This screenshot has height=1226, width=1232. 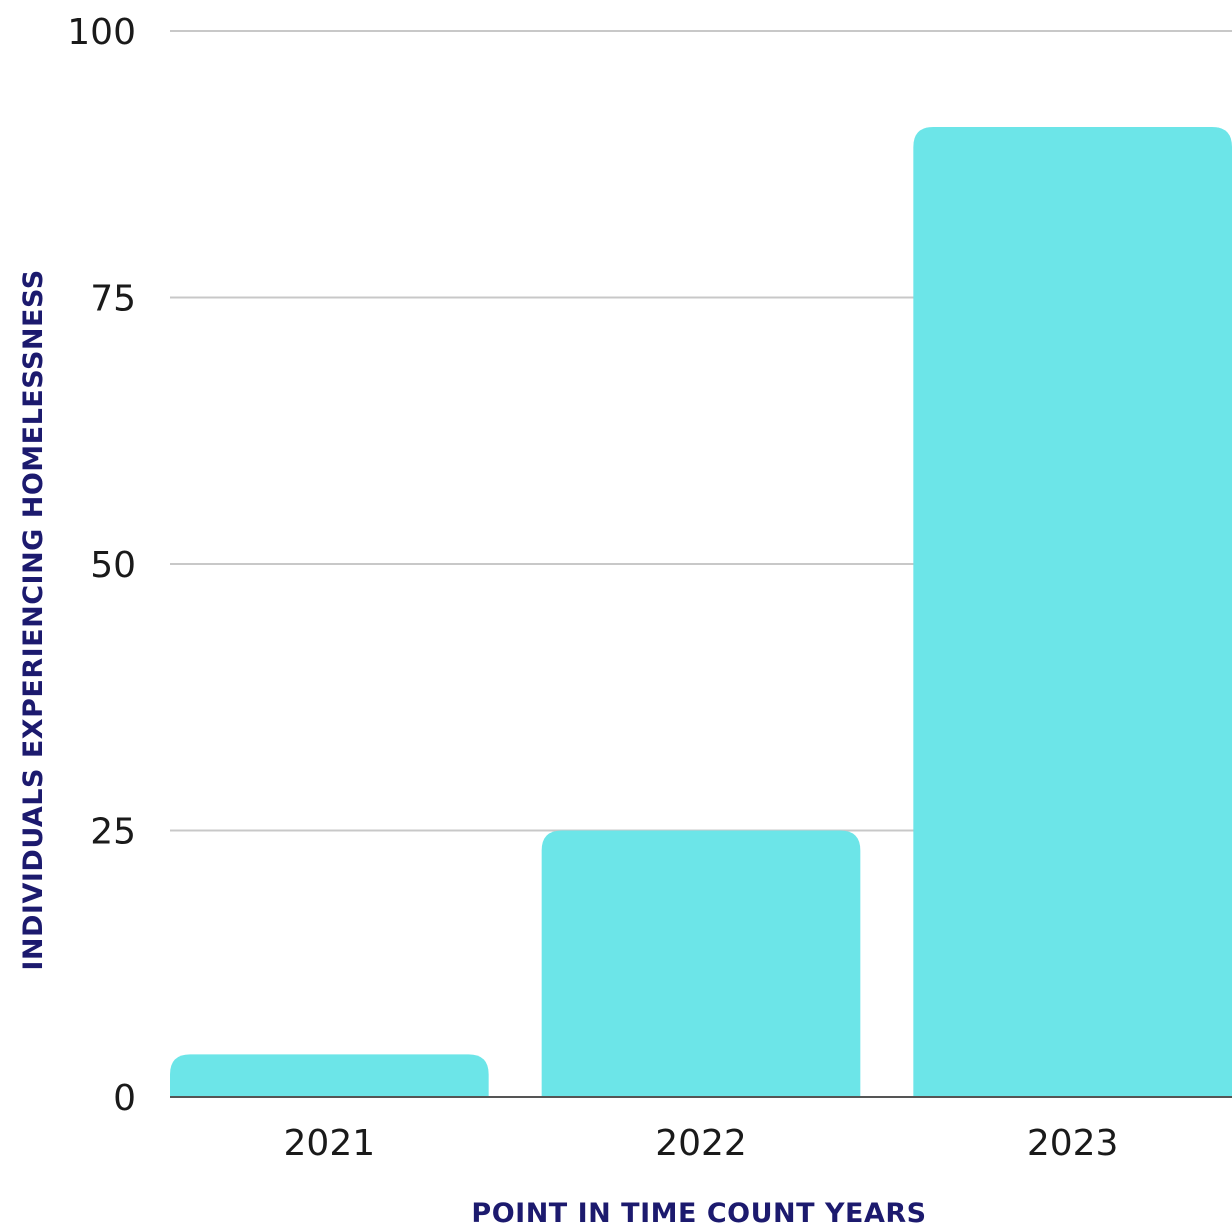 What do you see at coordinates (113, 832) in the screenshot?
I see `y-tick-label: 25` at bounding box center [113, 832].